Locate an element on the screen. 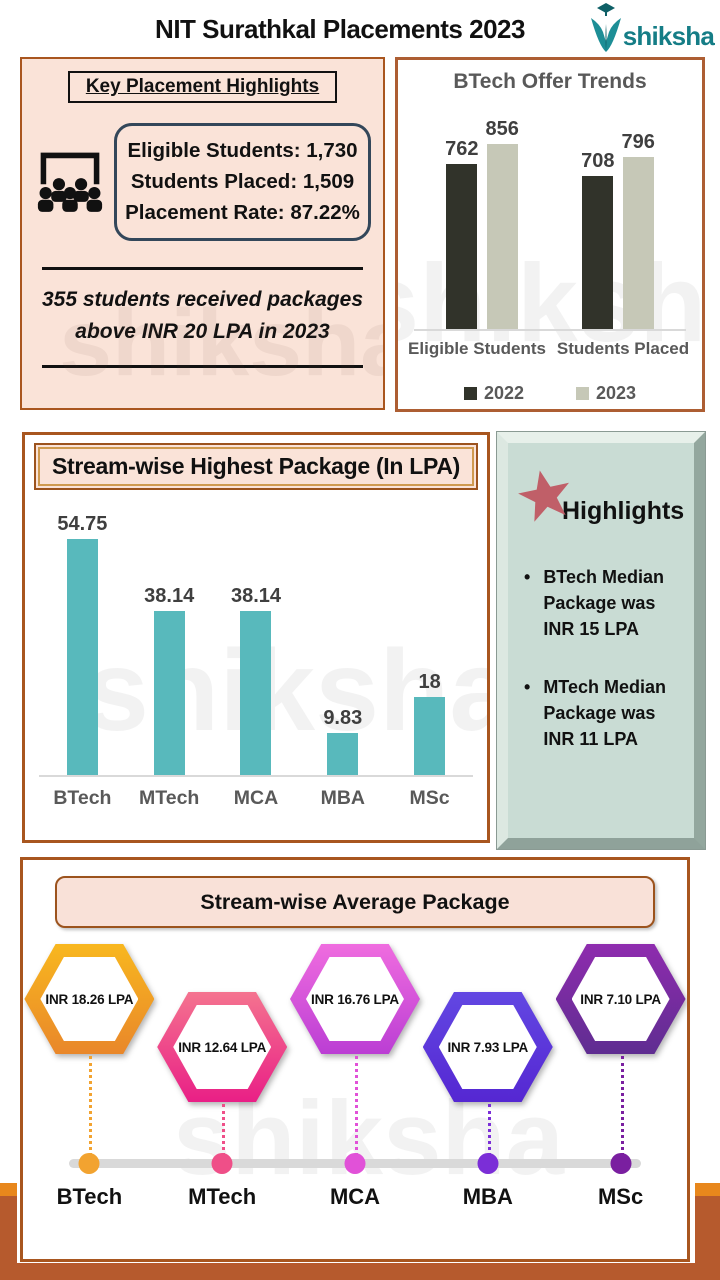  btech-offer-trends-panel: shiksha BTech Offer Trends 762 856 708 is located at coordinates (550, 234).